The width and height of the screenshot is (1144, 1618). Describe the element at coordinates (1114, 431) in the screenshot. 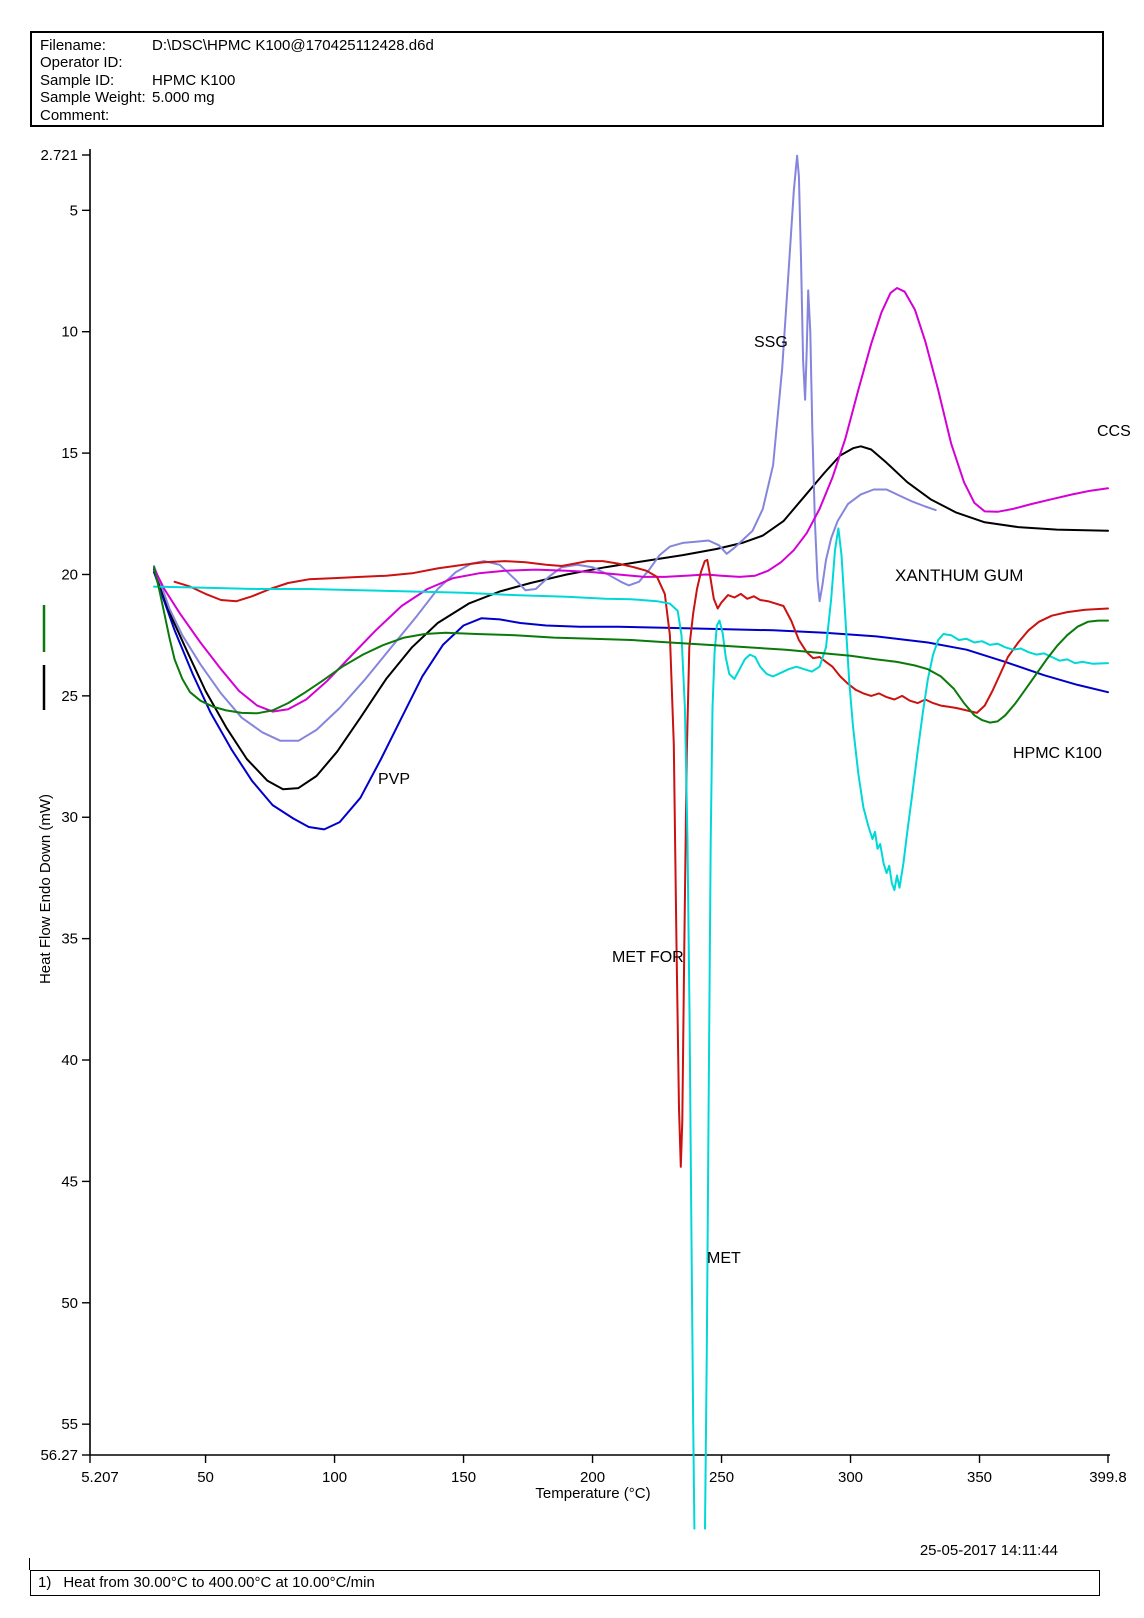

I see `curve-label-ccs: CCS` at that location.